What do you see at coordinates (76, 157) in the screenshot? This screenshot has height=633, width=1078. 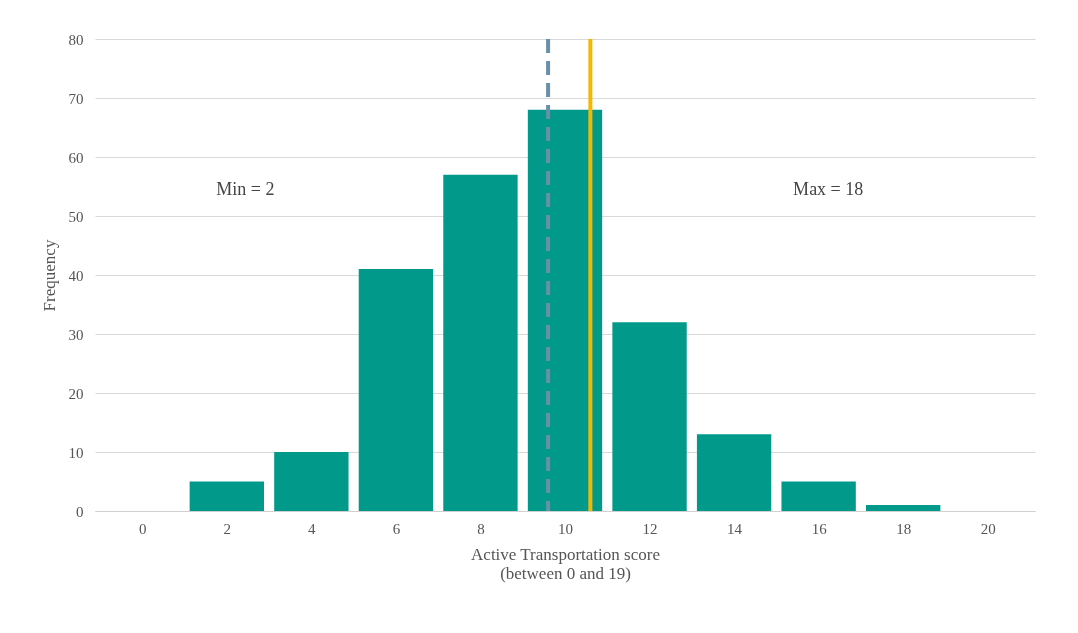 I see `y-tick-label: 60` at bounding box center [76, 157].